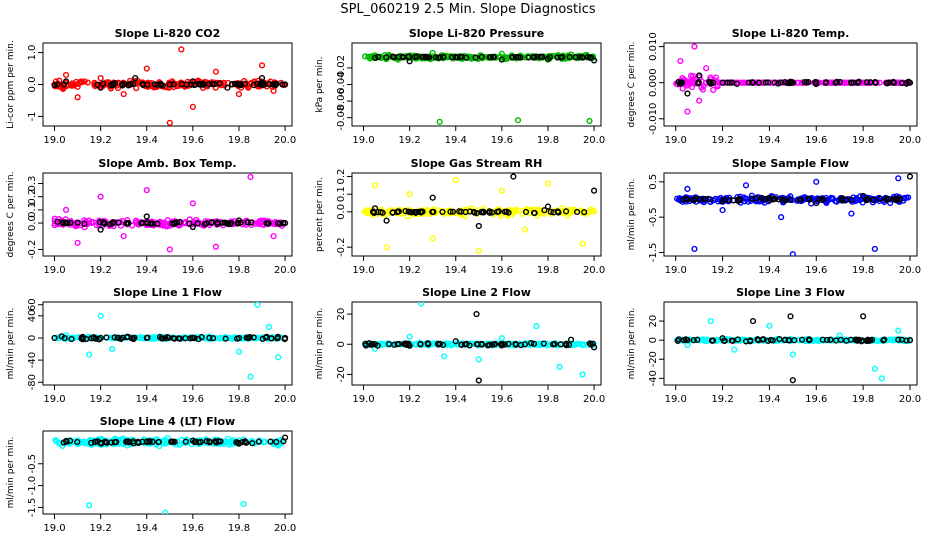  I want to click on y-tick-label: -0.08, so click(341, 118).